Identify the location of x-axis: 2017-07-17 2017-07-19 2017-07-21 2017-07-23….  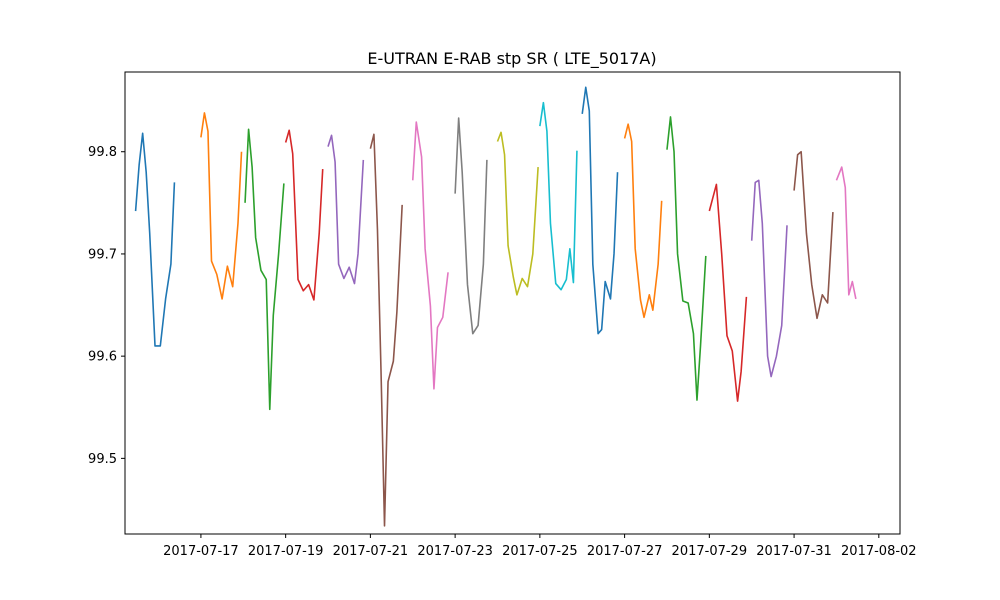
(540, 546).